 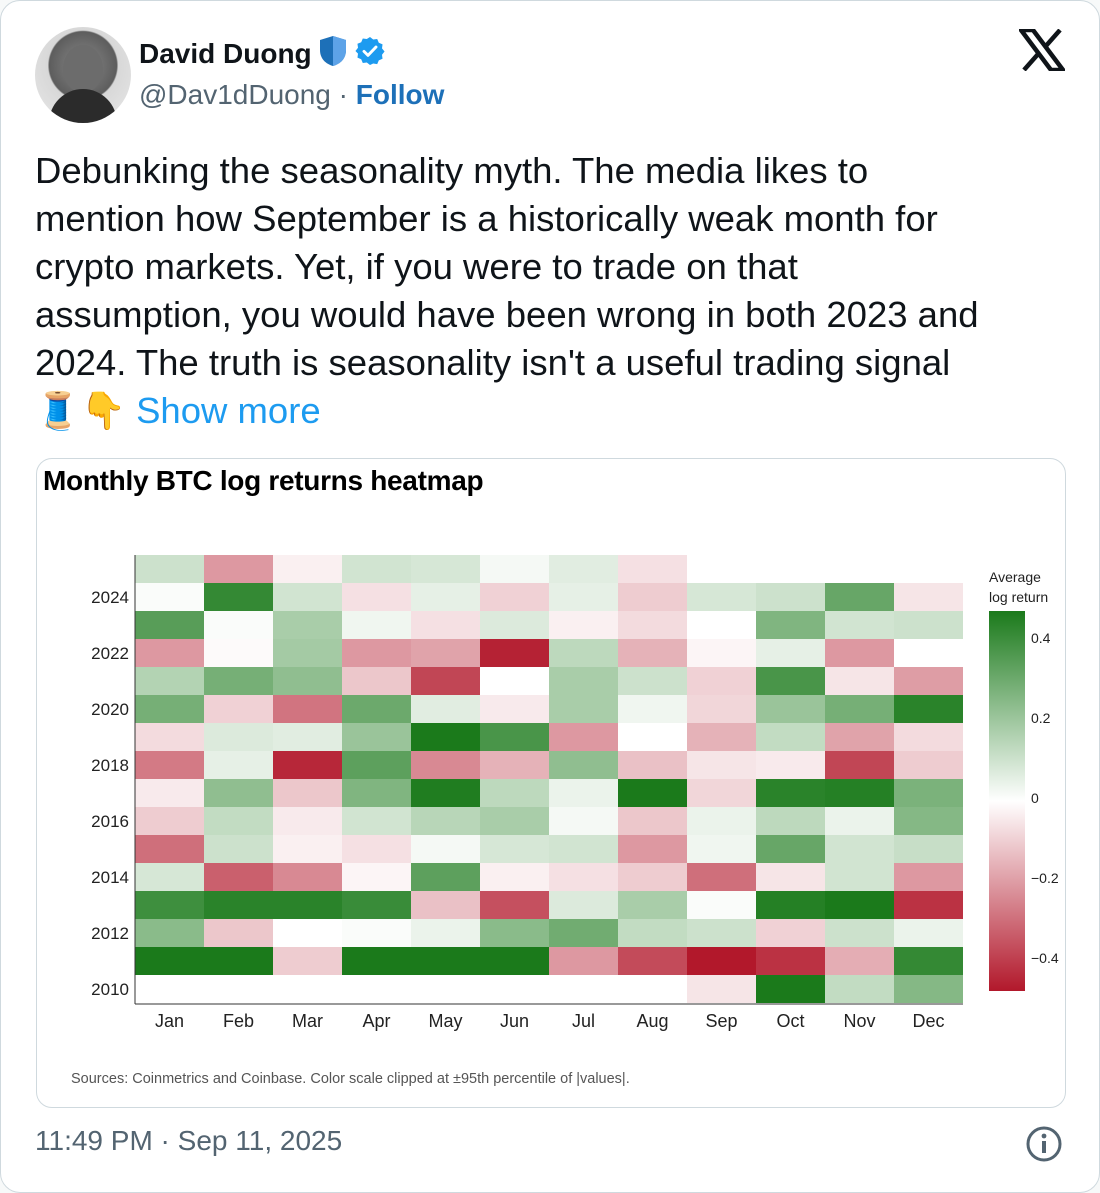 I want to click on chart-title: Monthly BTC log returns heatmap, so click(x=263, y=480).